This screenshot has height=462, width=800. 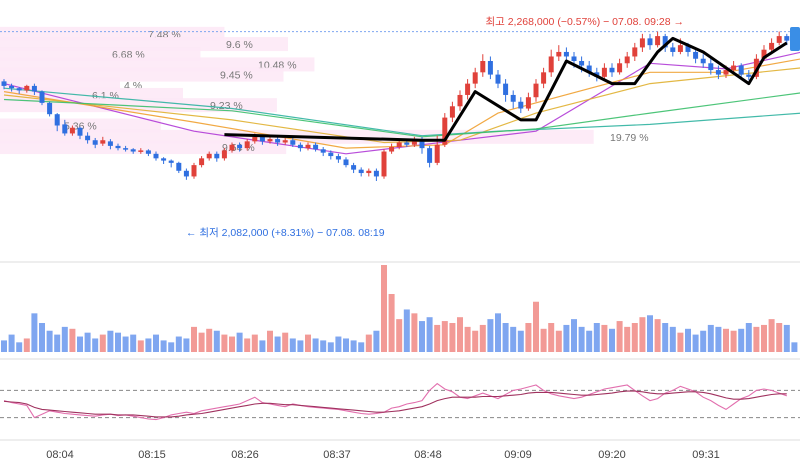 I want to click on price-tag, so click(x=795, y=39).